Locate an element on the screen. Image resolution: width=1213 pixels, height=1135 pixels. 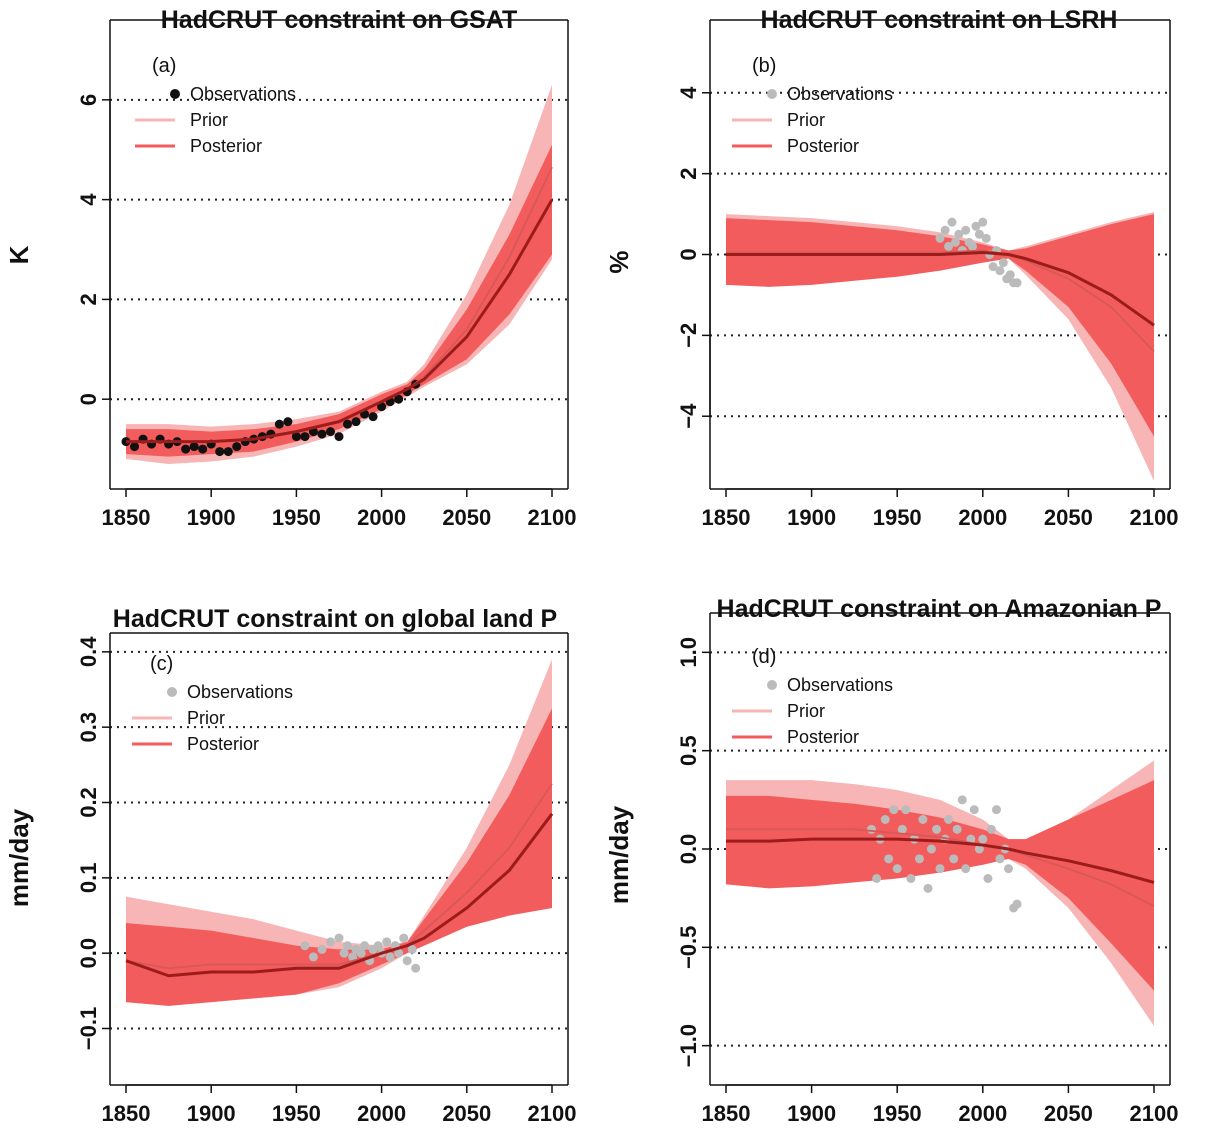
y-tick-label: −0.5 is located at coordinates (688, 947).